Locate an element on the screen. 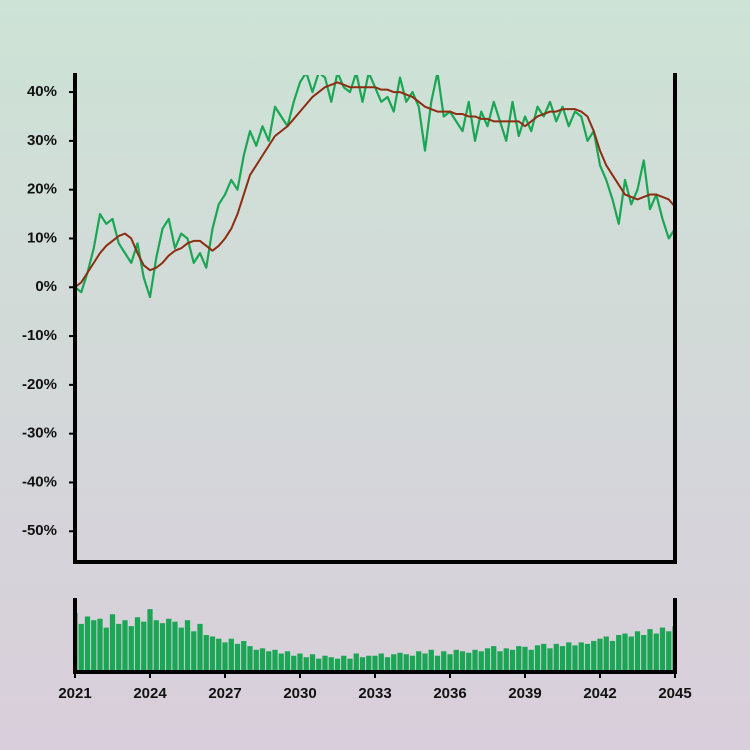 The width and height of the screenshot is (750, 750). x-tick-label: 2027 is located at coordinates (224, 693).